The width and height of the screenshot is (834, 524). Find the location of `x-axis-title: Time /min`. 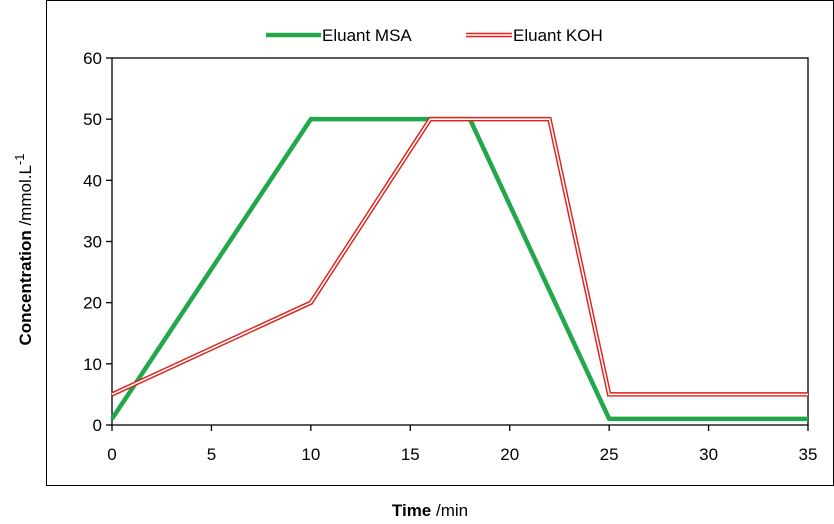

x-axis-title: Time /min is located at coordinates (430, 510).